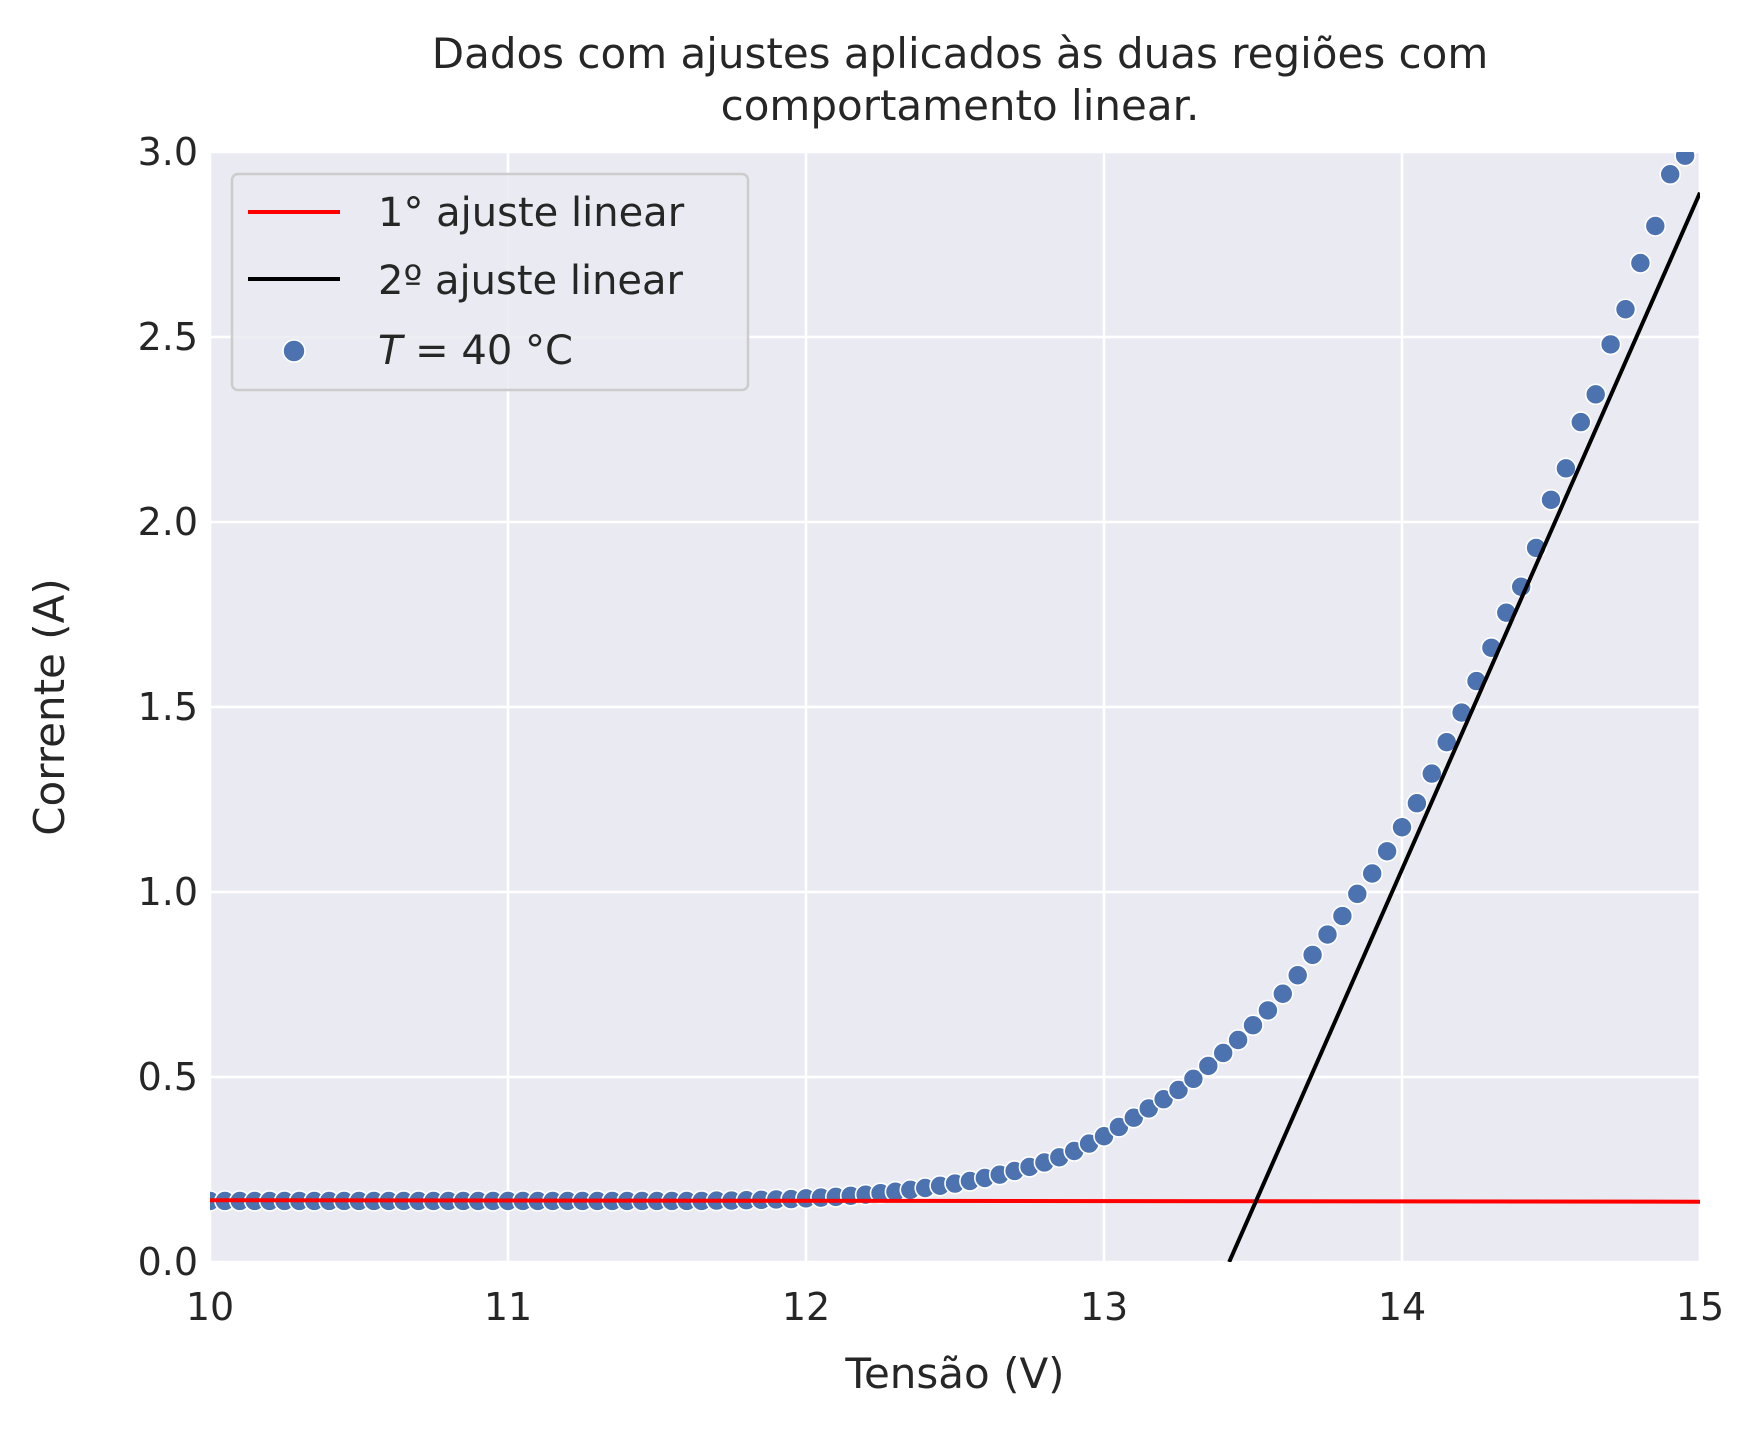  I want to click on y-tick-label: 0.5, so click(168, 1077).